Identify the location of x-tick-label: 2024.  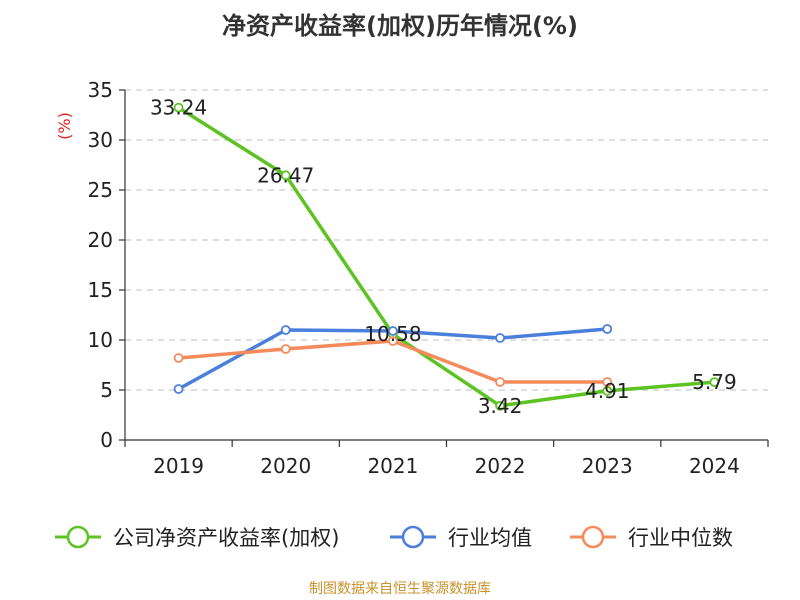
(714, 466).